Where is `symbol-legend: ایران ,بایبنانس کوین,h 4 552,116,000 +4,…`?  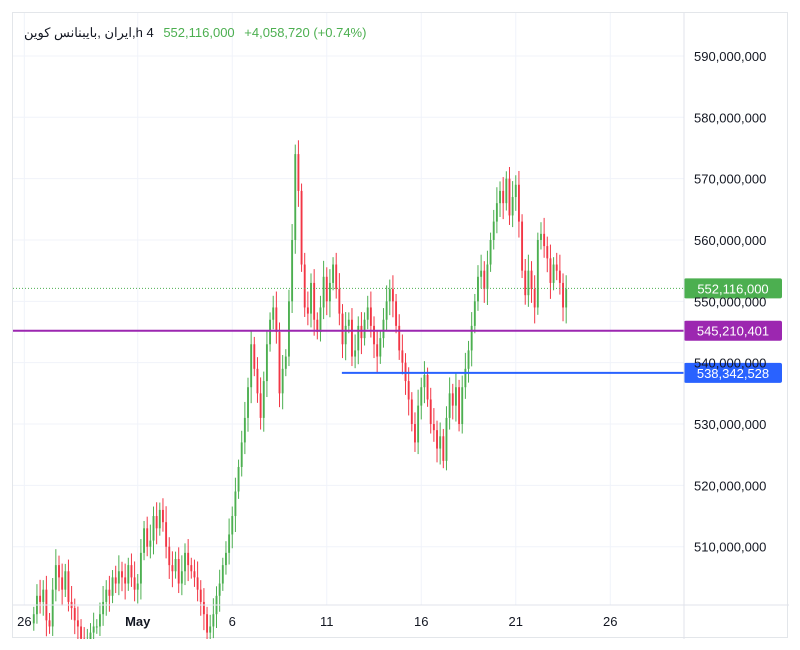 symbol-legend: ایران ,بایبنانس کوین,h 4 552,116,000 +4,… is located at coordinates (195, 33).